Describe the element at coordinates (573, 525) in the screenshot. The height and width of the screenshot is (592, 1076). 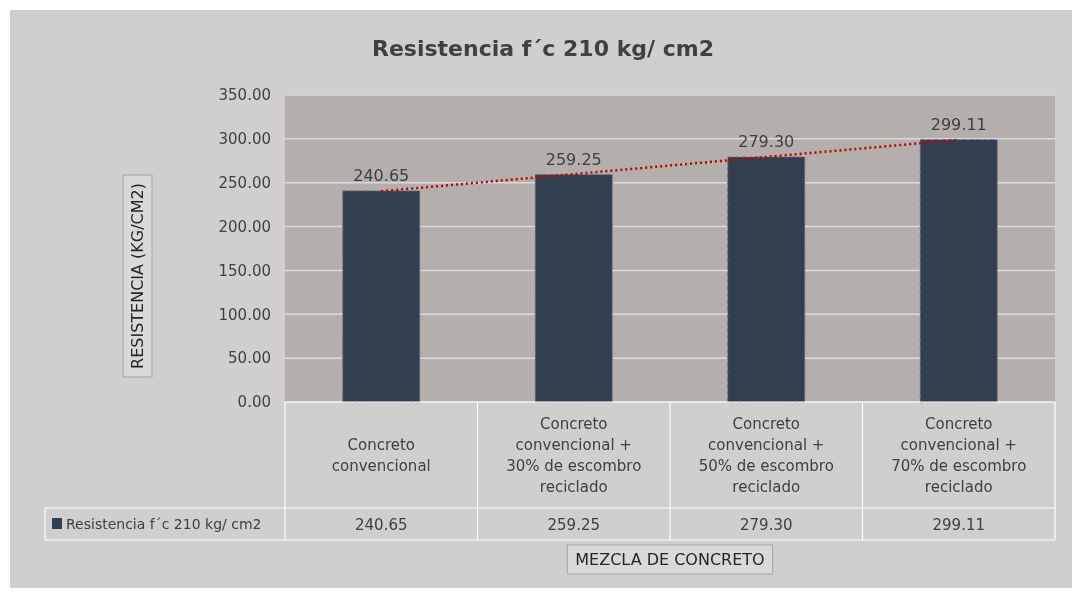
I see `data-label: 259.25` at that location.